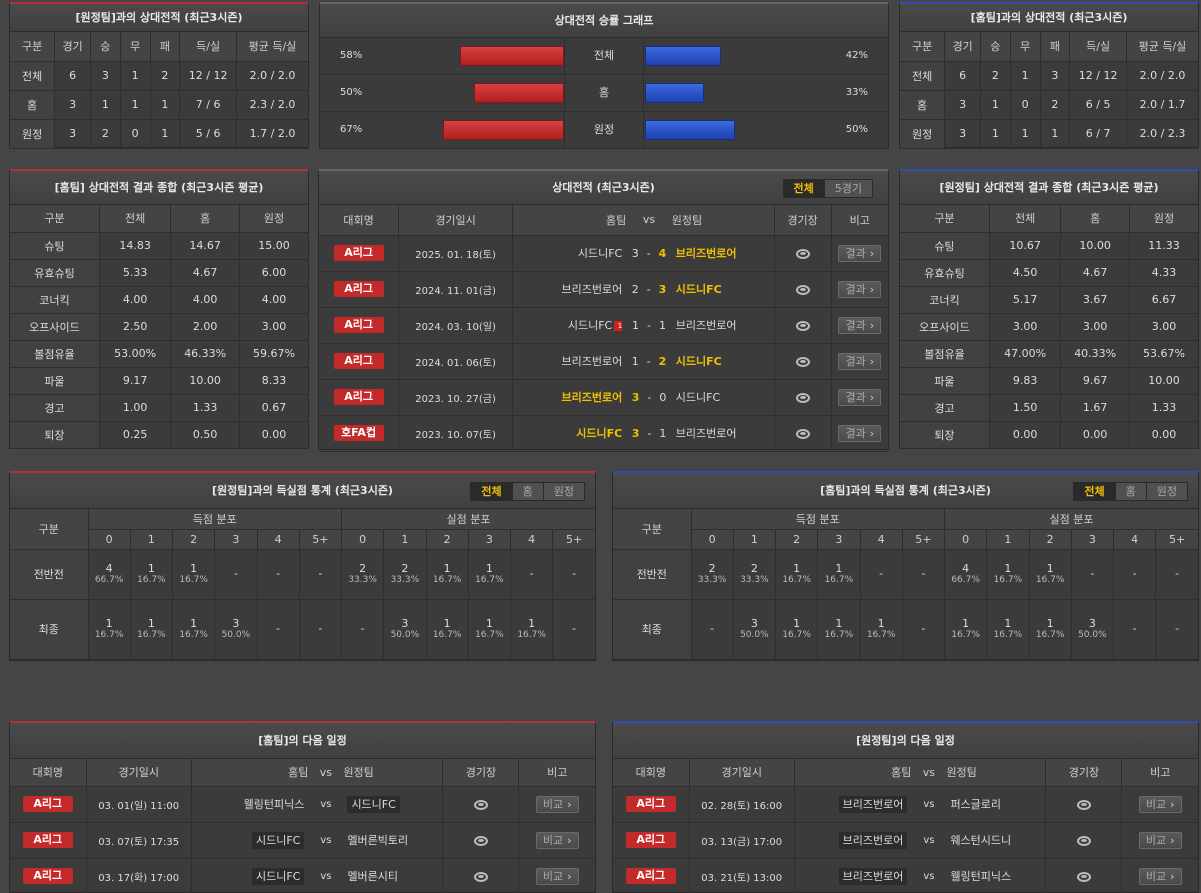 The height and width of the screenshot is (893, 1201). What do you see at coordinates (105, 76) in the screenshot?
I see `table-cell: 3` at bounding box center [105, 76].